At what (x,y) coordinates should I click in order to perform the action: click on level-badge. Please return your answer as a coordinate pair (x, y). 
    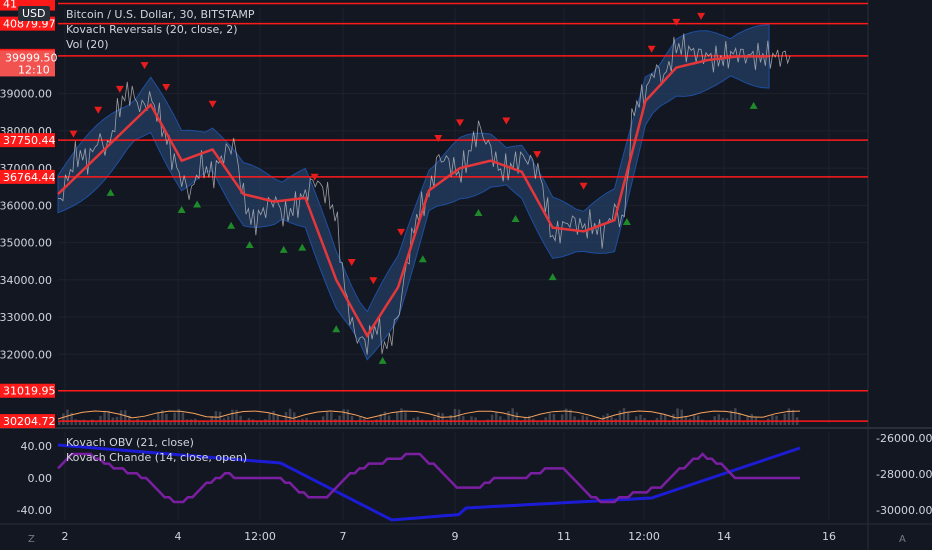
    Looking at the image, I should click on (27, 140).